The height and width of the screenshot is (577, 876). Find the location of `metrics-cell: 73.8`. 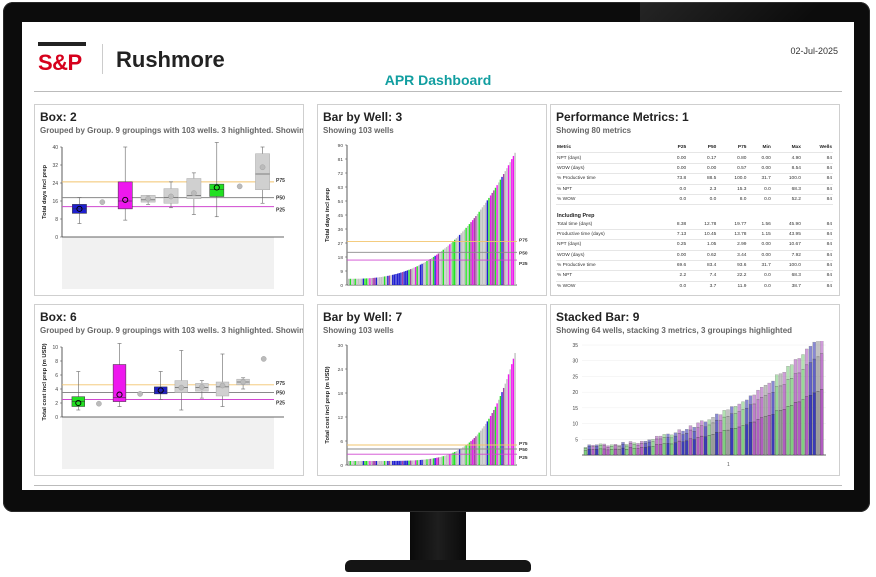

metrics-cell: 73.8 is located at coordinates (675, 179).